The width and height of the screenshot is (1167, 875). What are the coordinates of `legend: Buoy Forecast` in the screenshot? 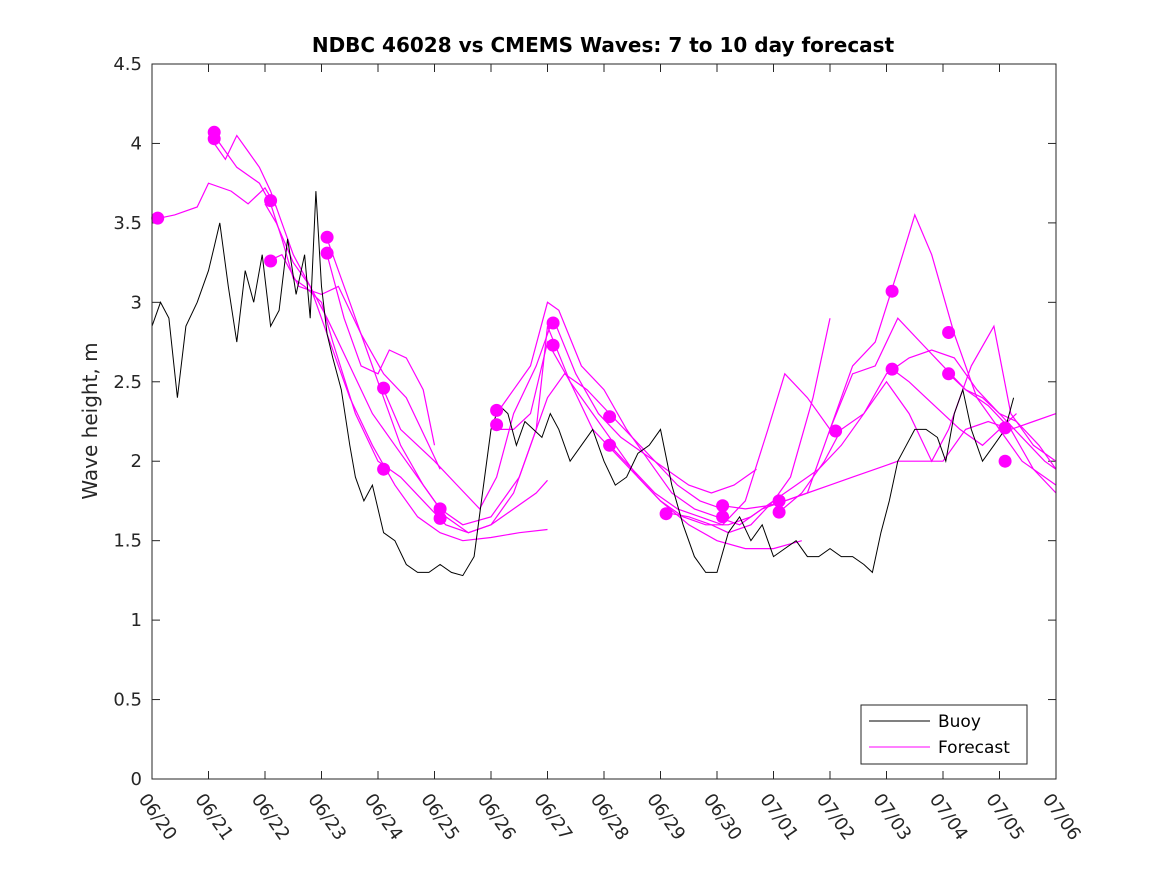 It's located at (944, 734).